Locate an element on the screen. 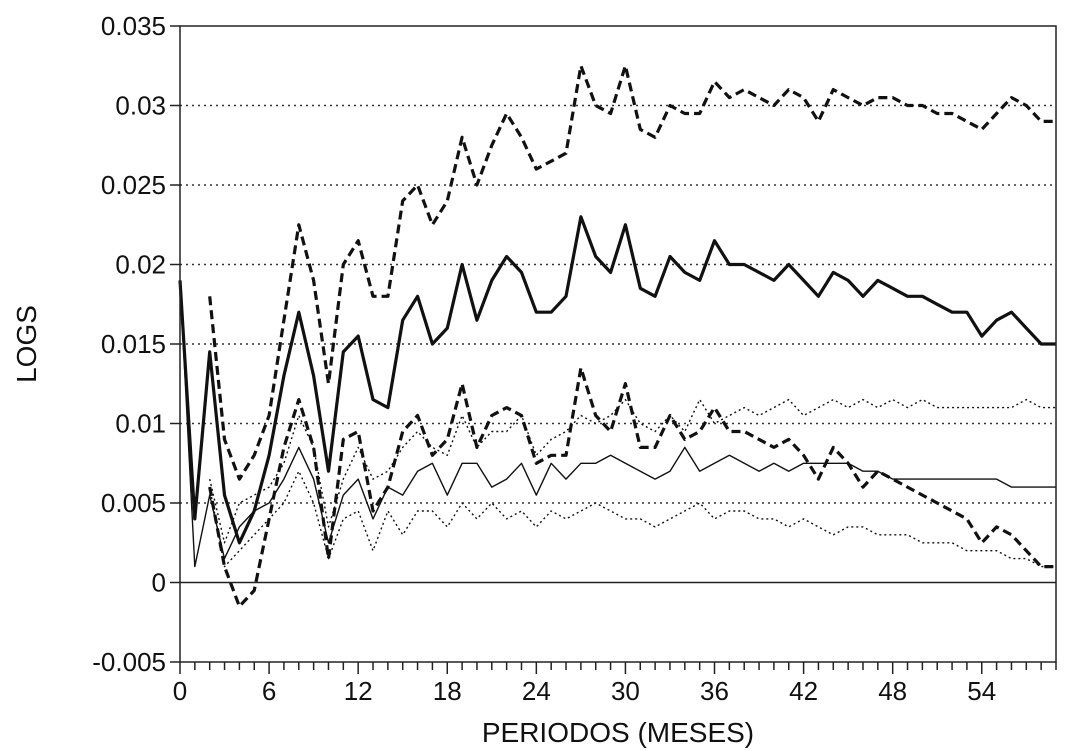 This screenshot has width=1065, height=751. y-tick-label: 0.02 is located at coordinates (140, 265).